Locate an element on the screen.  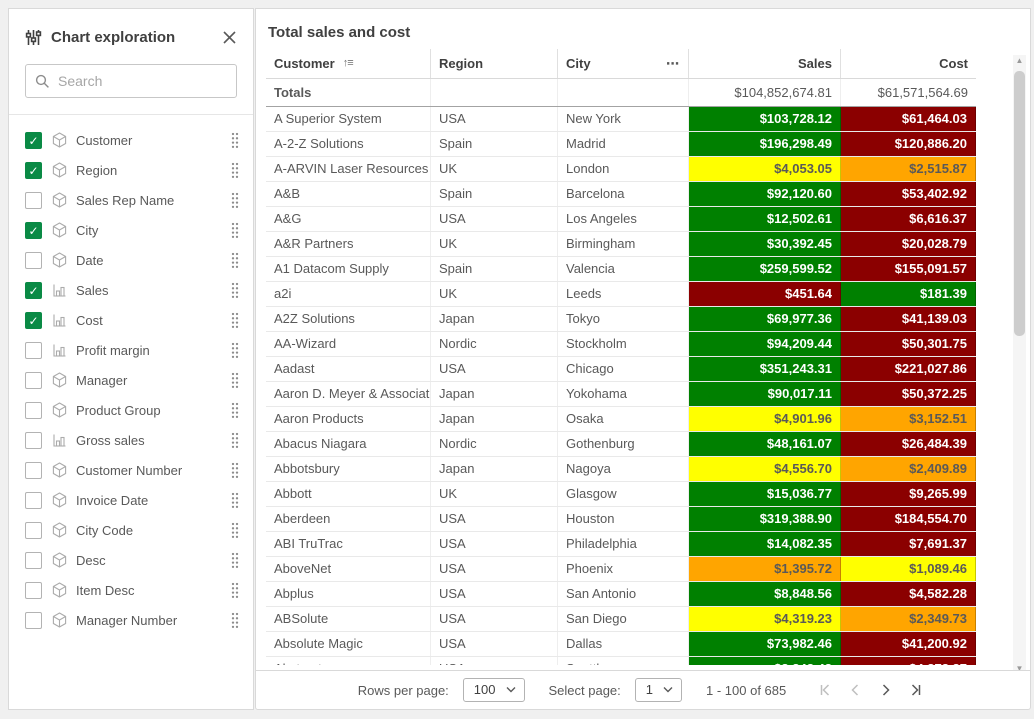
scrollbar-thumb is located at coordinates (1019, 203).